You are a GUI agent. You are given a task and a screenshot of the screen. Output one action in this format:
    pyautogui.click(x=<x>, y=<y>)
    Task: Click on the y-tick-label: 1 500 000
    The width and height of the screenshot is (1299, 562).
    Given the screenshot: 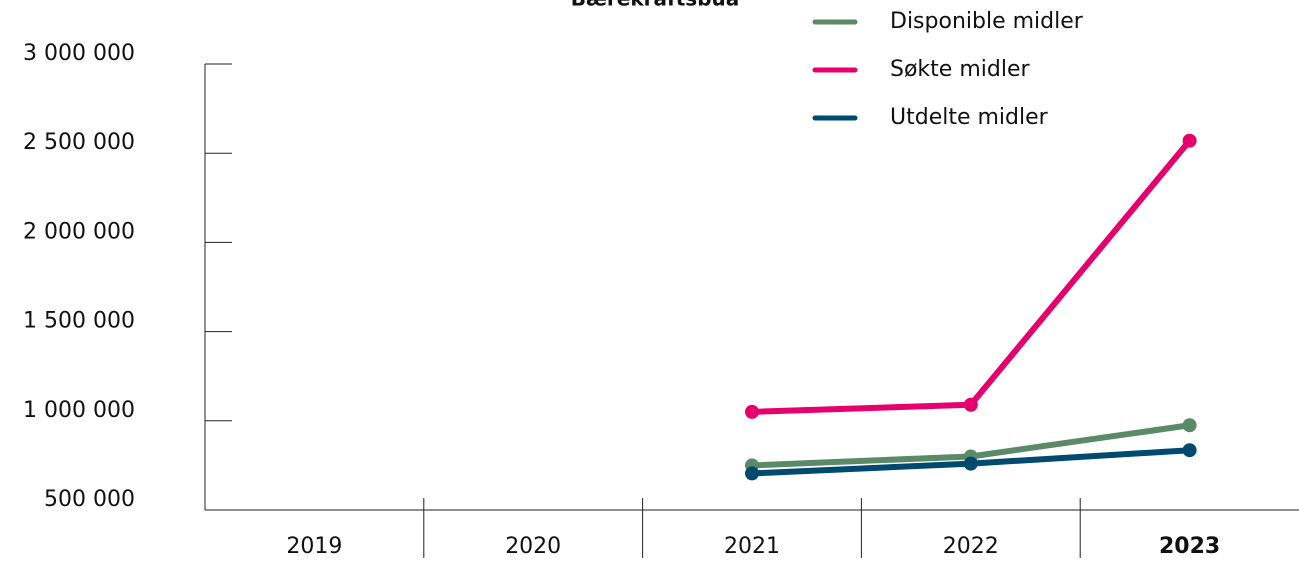 What is the action you would take?
    pyautogui.click(x=79, y=321)
    